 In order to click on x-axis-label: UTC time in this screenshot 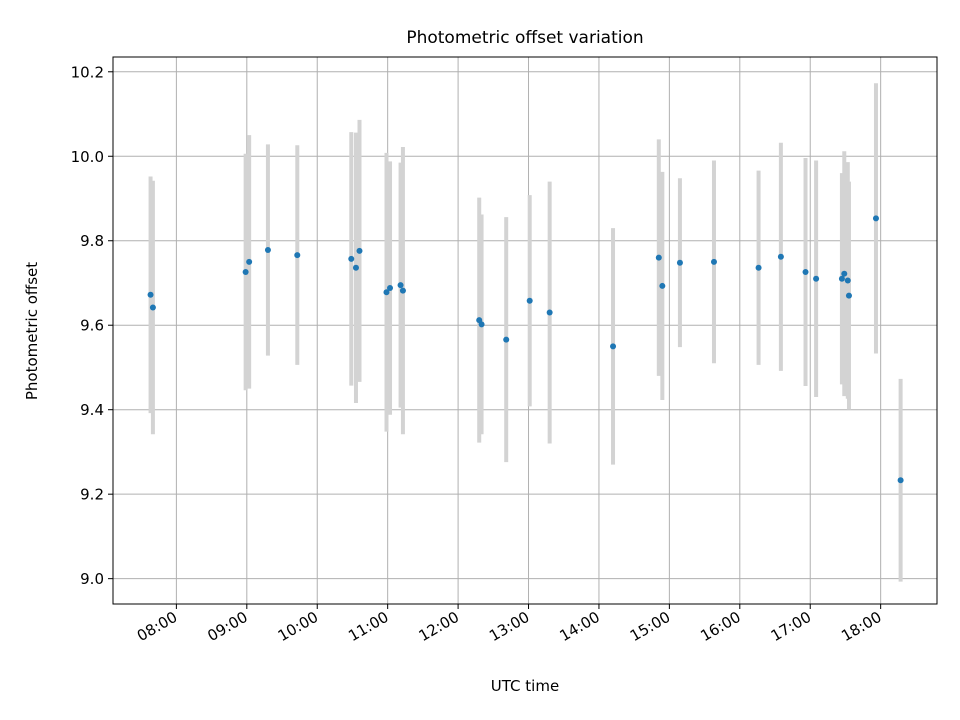, I will do `click(525, 686)`.